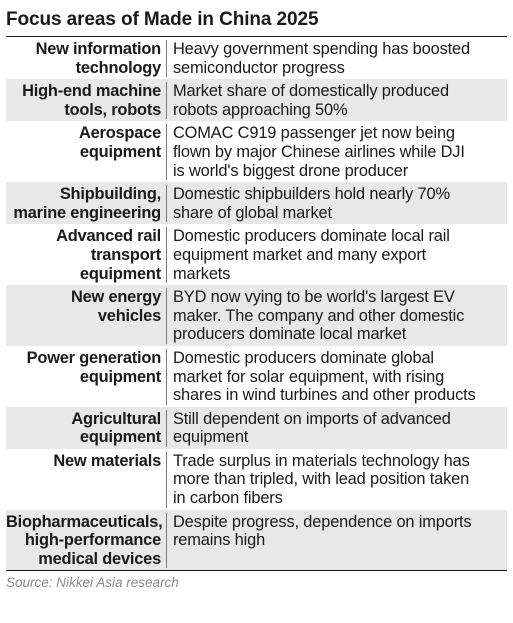  Describe the element at coordinates (107, 460) in the screenshot. I see `focus-area-line: New materials` at that location.